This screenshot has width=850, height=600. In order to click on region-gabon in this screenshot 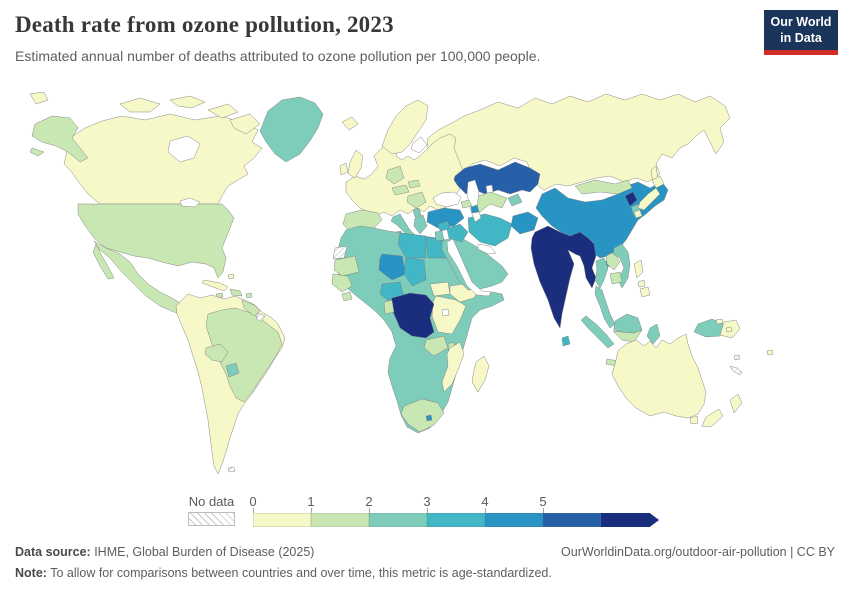, I will do `click(389, 307)`.